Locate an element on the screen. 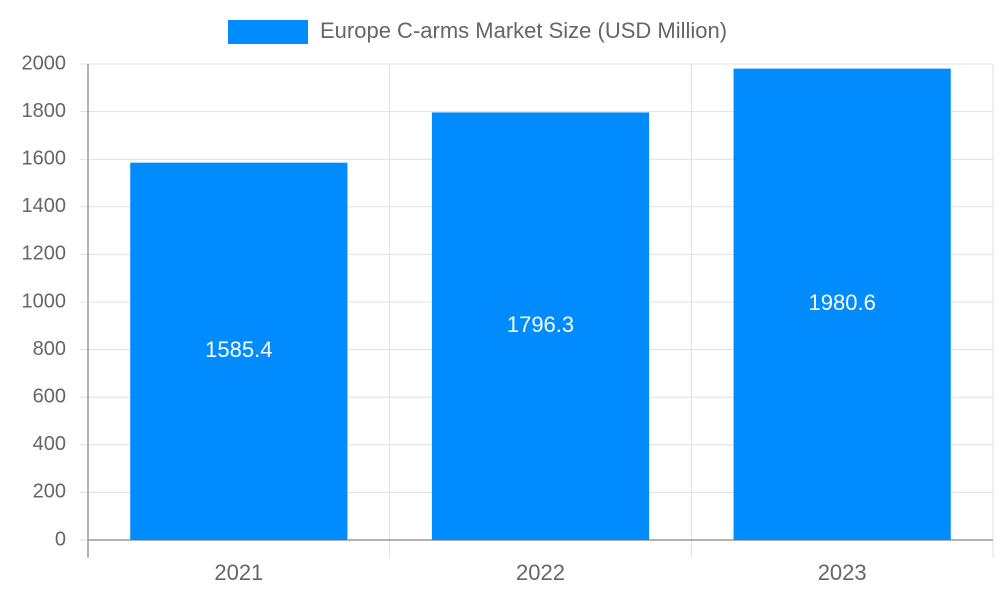 This screenshot has height=600, width=1000. y-tick-label: 1800 is located at coordinates (44, 111).